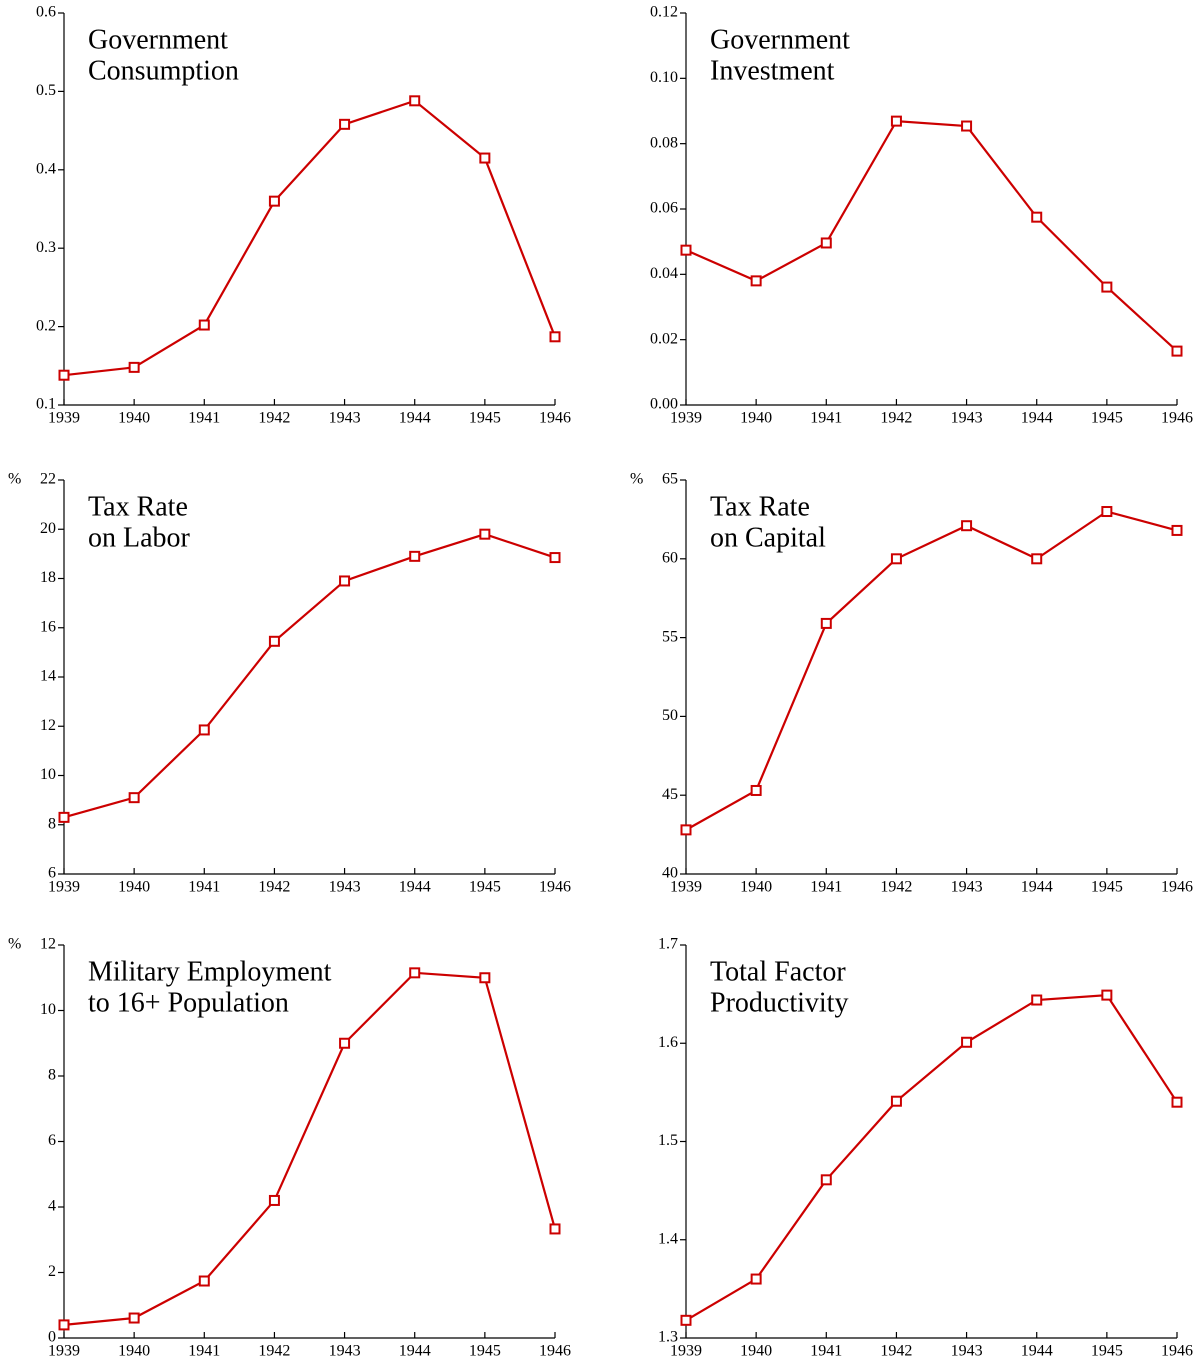 This screenshot has width=1200, height=1368. What do you see at coordinates (664, 338) in the screenshot?
I see `y-tick-label: 0.02` at bounding box center [664, 338].